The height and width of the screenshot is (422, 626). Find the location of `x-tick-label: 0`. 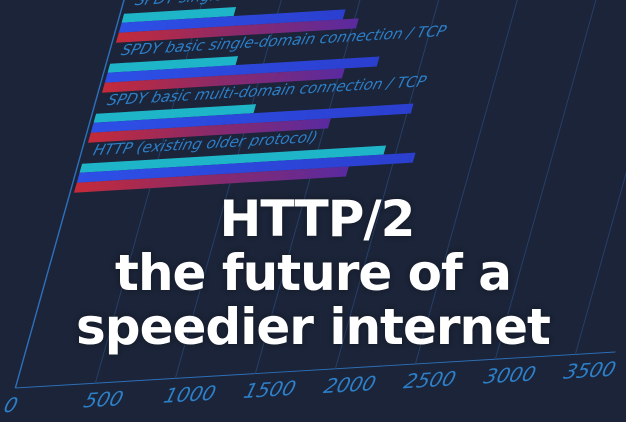

x-tick-label: 0 is located at coordinates (10, 405).